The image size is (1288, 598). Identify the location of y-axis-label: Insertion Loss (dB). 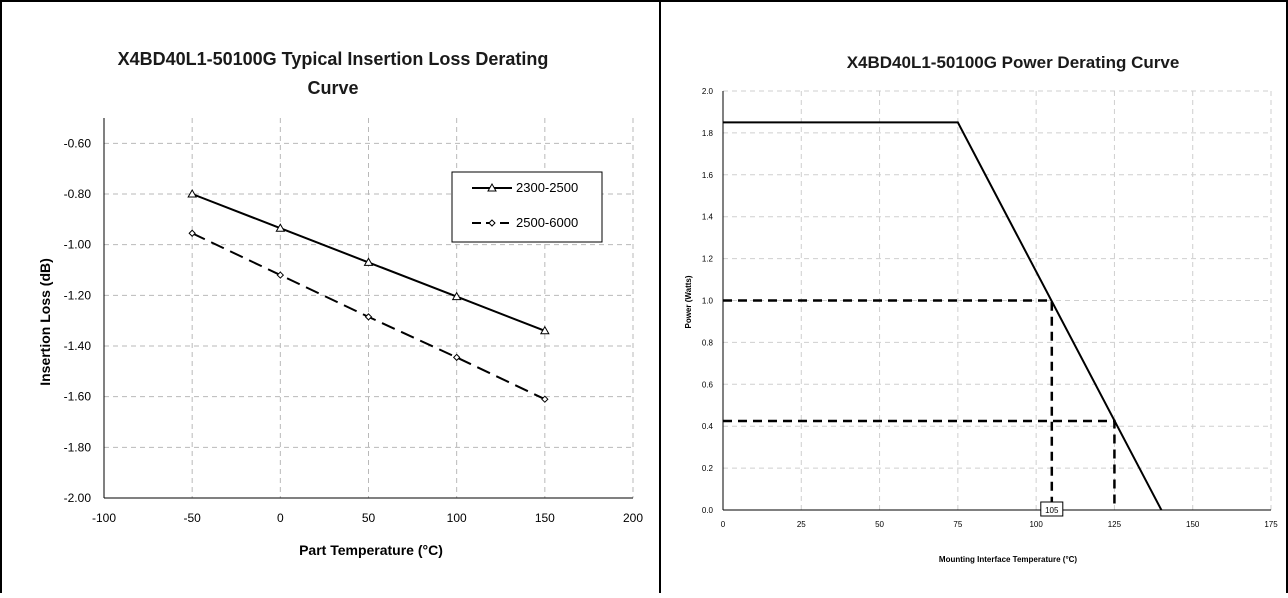
(45, 322).